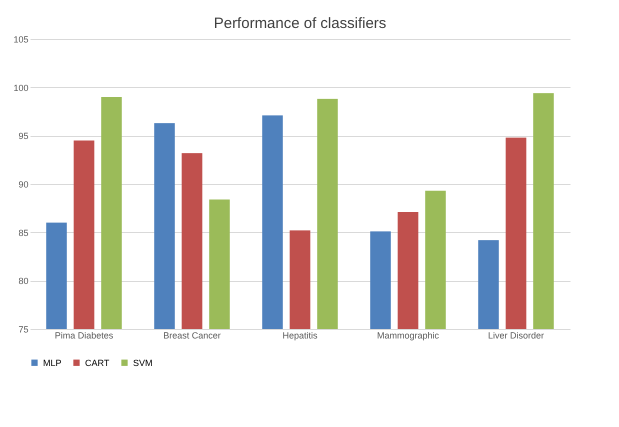 This screenshot has width=619, height=427. I want to click on y-tick-label: 75, so click(23, 329).